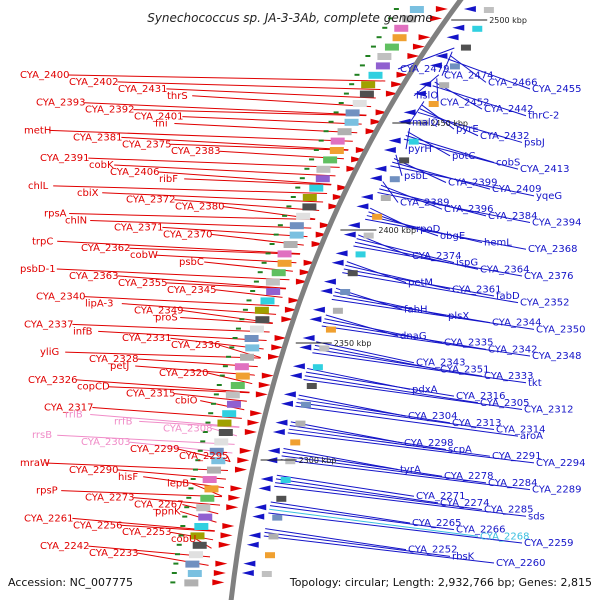 Image resolution: width=600 pixels, height=600 pixels. I want to click on gene-label-heml: hemL, so click(498, 243).